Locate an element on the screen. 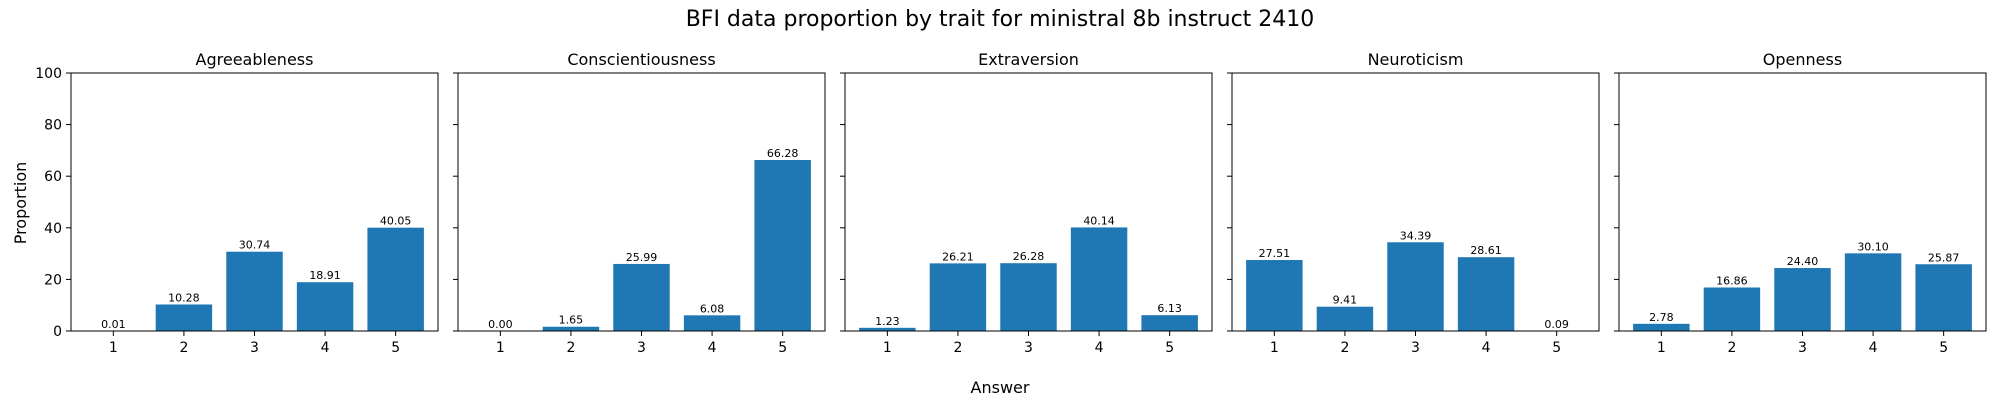  panel-title: Conscientiousness is located at coordinates (641, 59).